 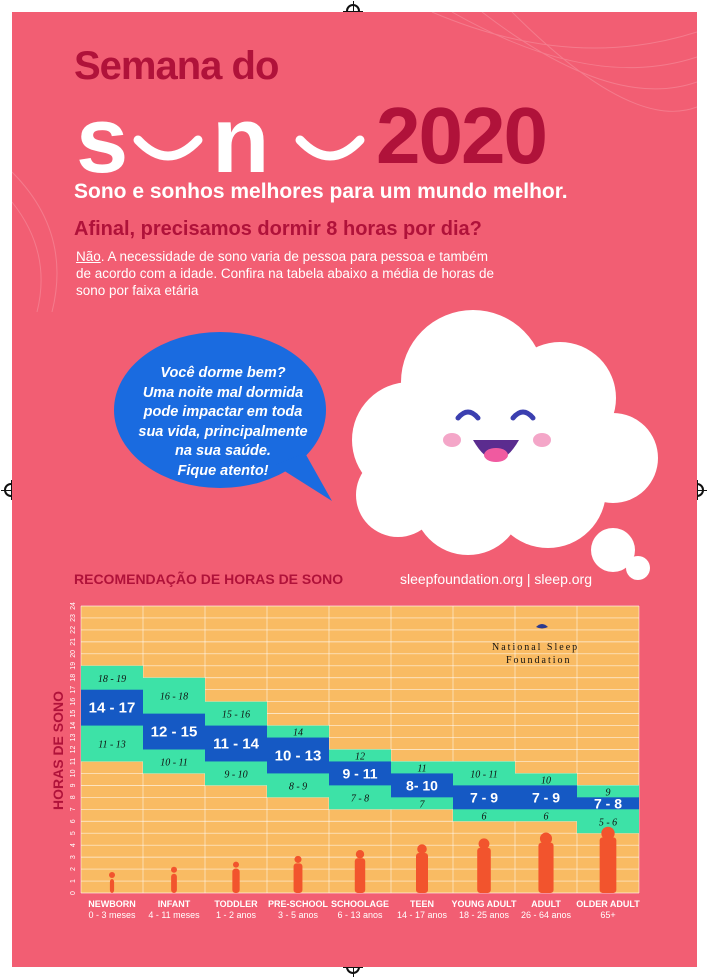 I want to click on event-title-line1: Semana do, so click(x=176, y=66).